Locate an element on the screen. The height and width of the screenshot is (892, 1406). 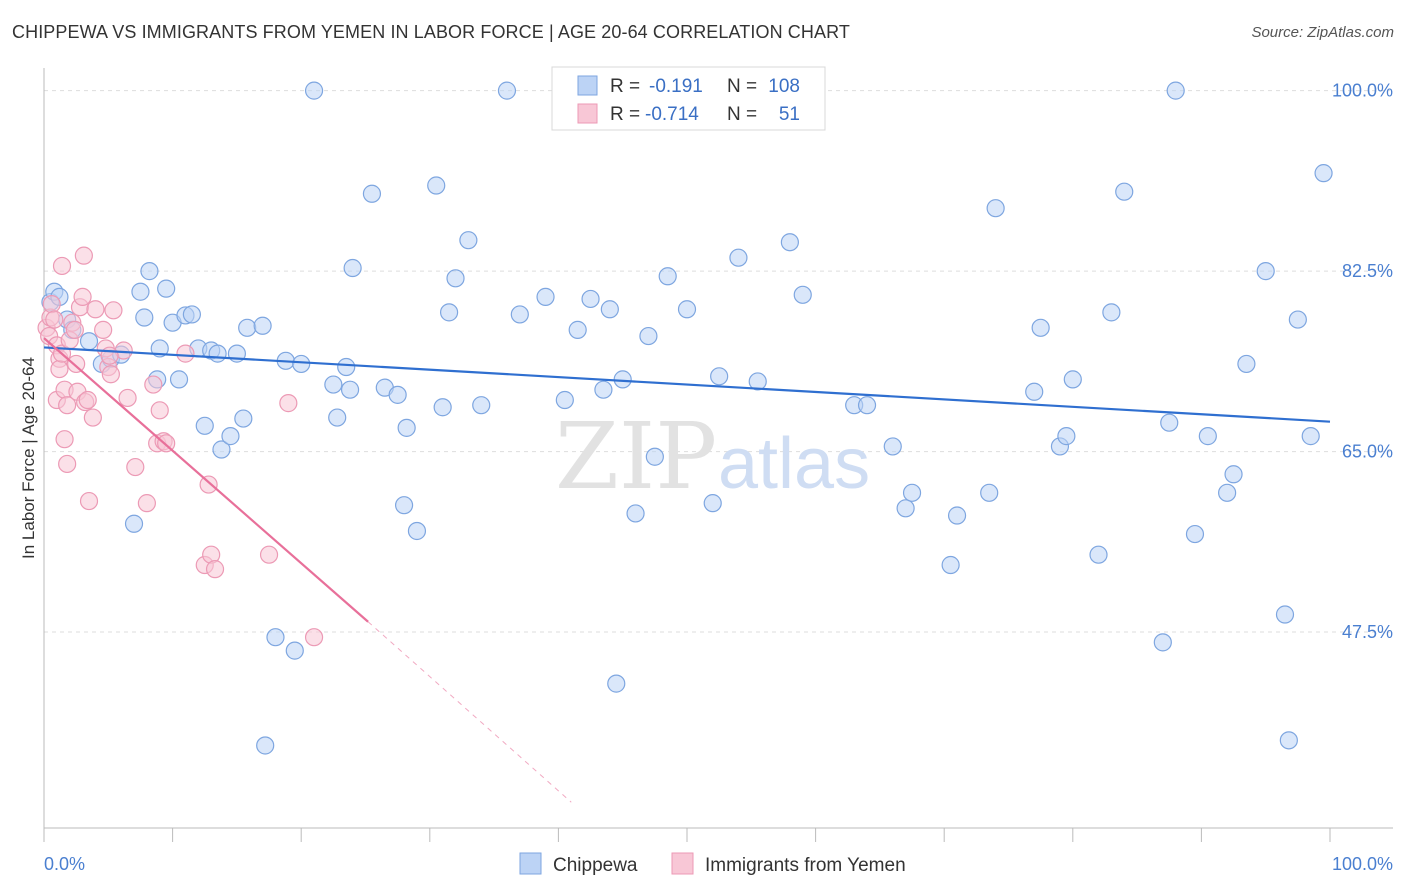
bottom-legend-swatch-chippewa is located at coordinates (530, 863).